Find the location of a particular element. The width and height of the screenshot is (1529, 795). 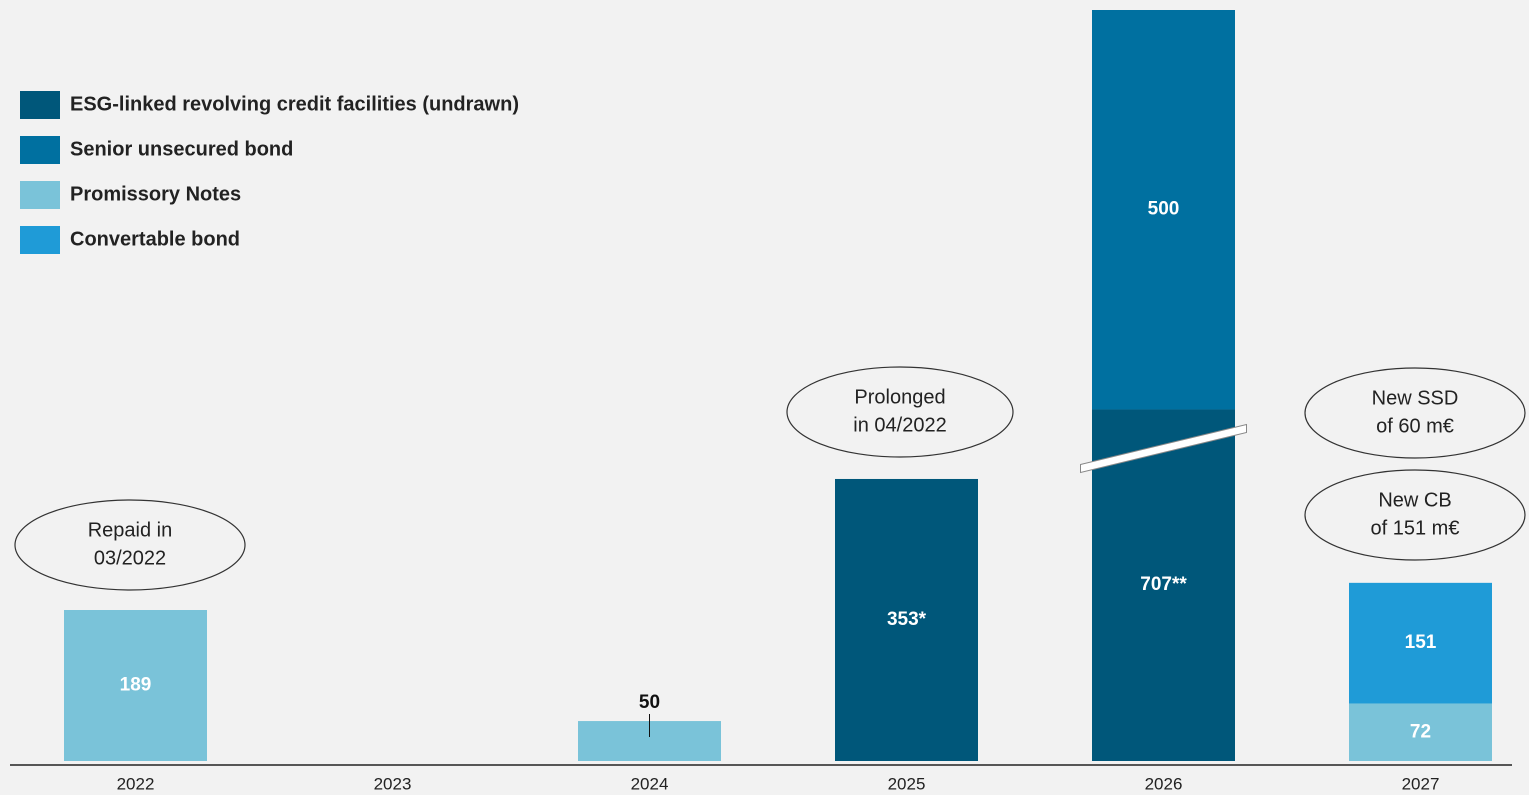

x-tick-label: 2022 is located at coordinates (136, 783).